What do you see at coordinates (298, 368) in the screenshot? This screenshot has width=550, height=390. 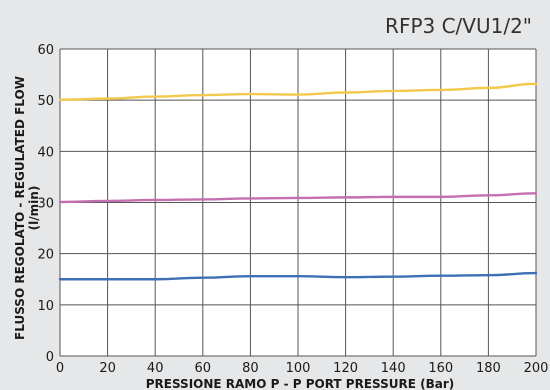 I see `x-tick-label: 100` at bounding box center [298, 368].